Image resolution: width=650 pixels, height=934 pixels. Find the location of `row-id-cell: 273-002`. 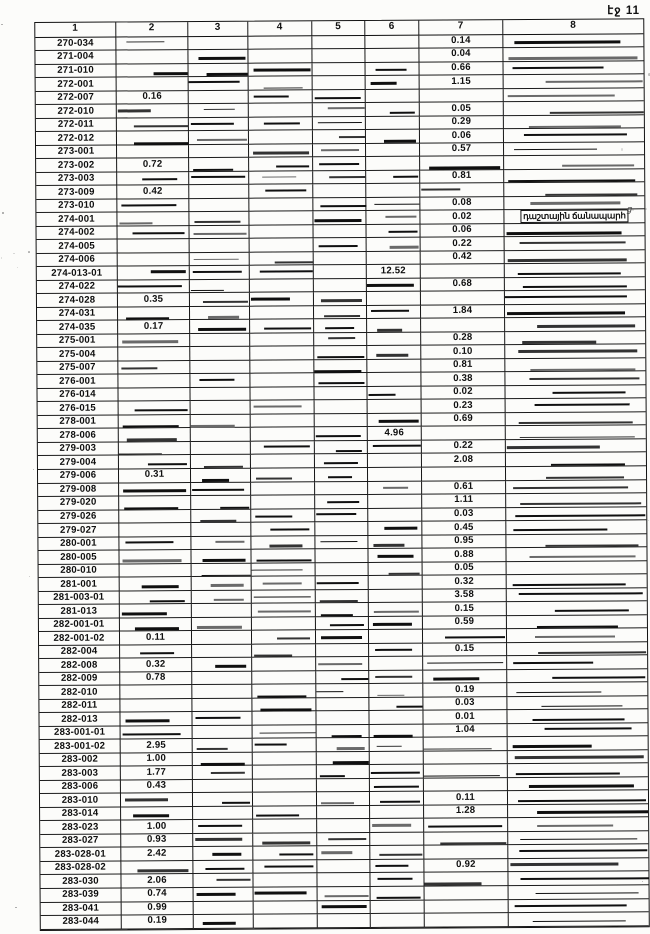

row-id-cell: 273-002 is located at coordinates (77, 165).